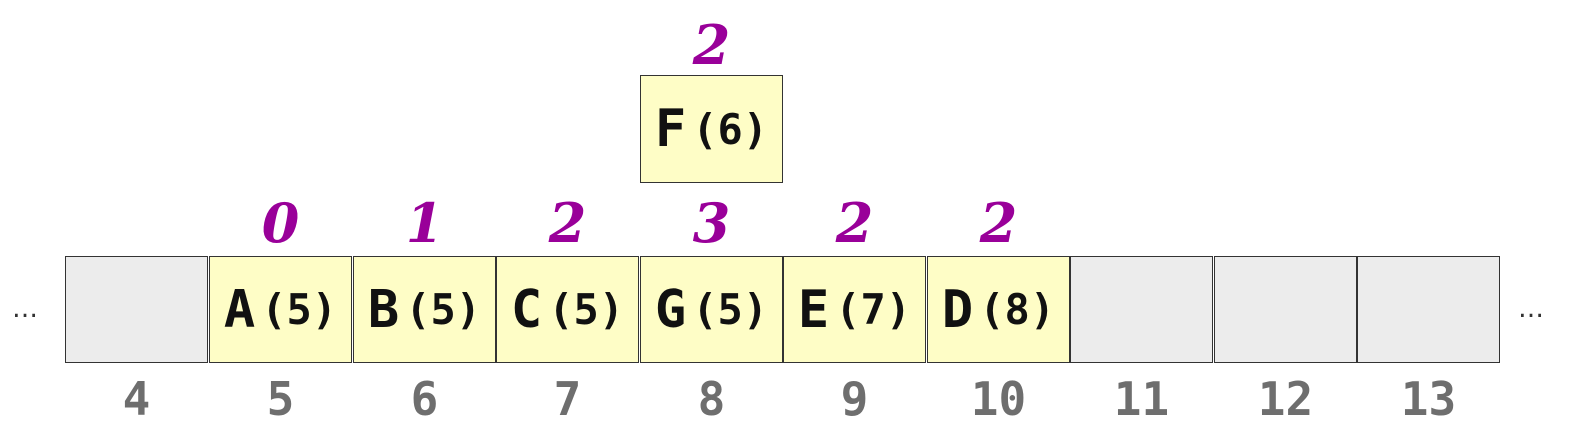 This screenshot has height=444, width=1574. Describe the element at coordinates (424, 223) in the screenshot. I see `slot-distance: 1` at that location.